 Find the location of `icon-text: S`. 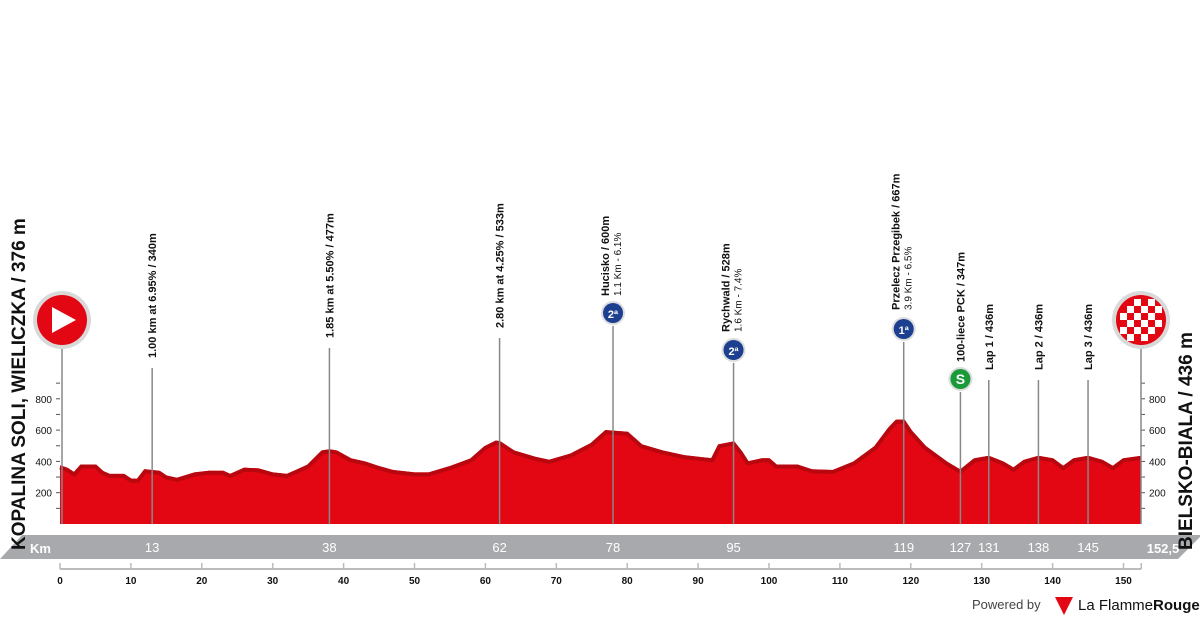

icon-text: S is located at coordinates (960, 379).